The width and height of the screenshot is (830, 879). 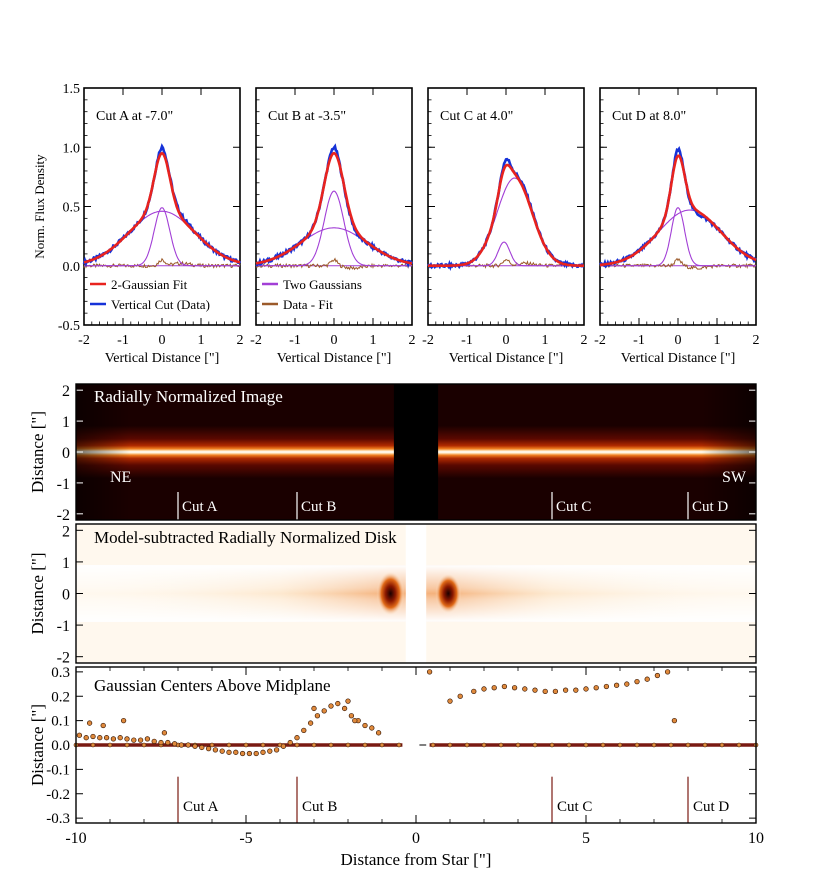 What do you see at coordinates (66, 422) in the screenshot?
I see `y-tick-label: 1` at bounding box center [66, 422].